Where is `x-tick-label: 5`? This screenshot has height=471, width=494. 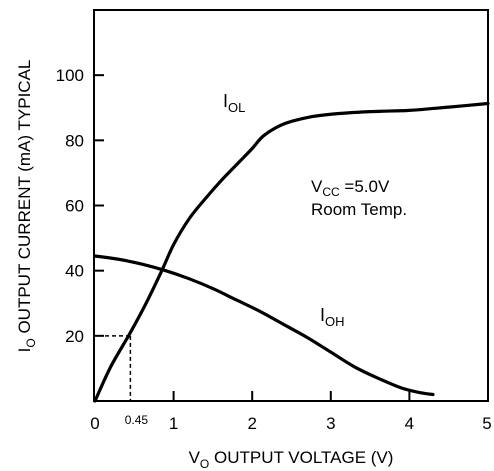
x-tick-label: 5 is located at coordinates (486, 423).